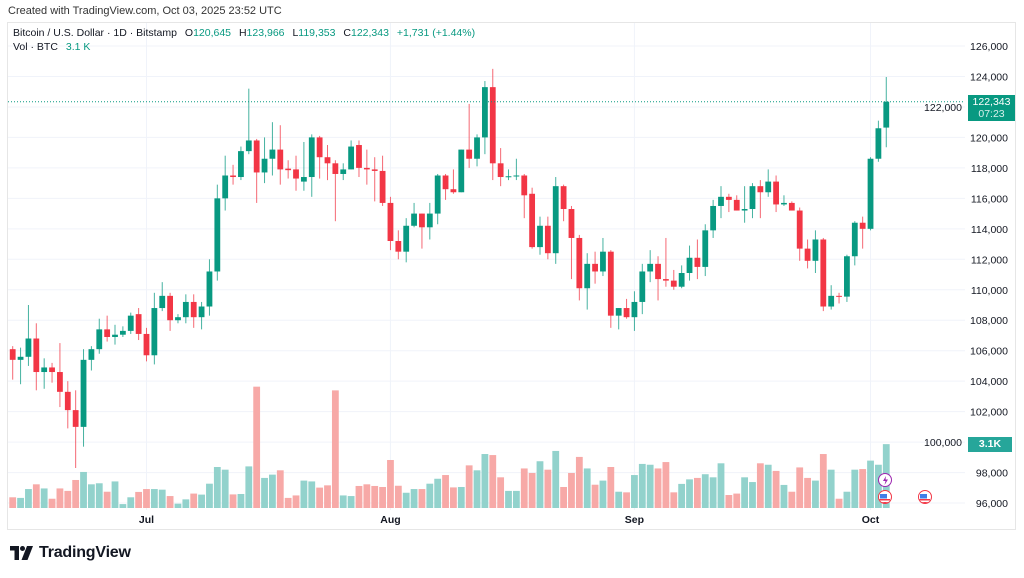 The image size is (1024, 578). What do you see at coordinates (21, 553) in the screenshot?
I see `tradingview-logo-icon` at bounding box center [21, 553].